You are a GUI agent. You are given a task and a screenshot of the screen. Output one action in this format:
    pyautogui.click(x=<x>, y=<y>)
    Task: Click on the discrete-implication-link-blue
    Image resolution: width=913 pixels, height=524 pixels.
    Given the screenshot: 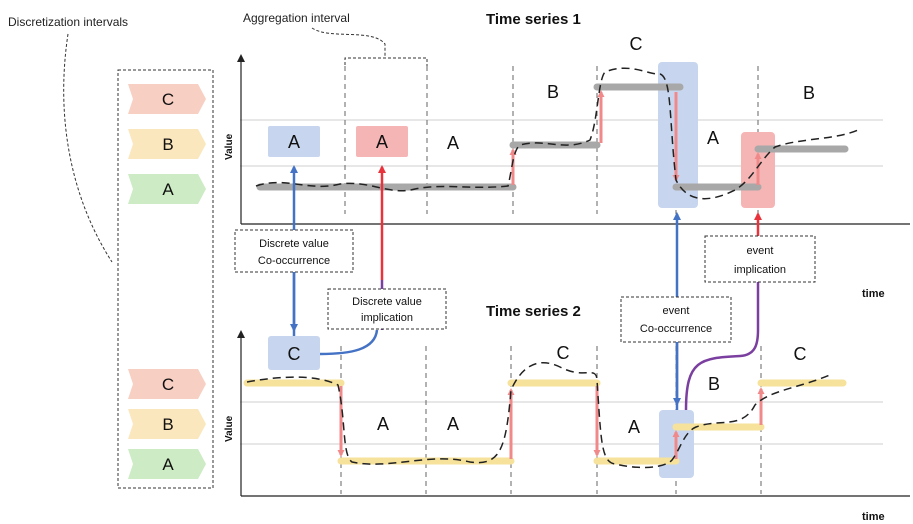 What is the action you would take?
    pyautogui.click(x=349, y=342)
    